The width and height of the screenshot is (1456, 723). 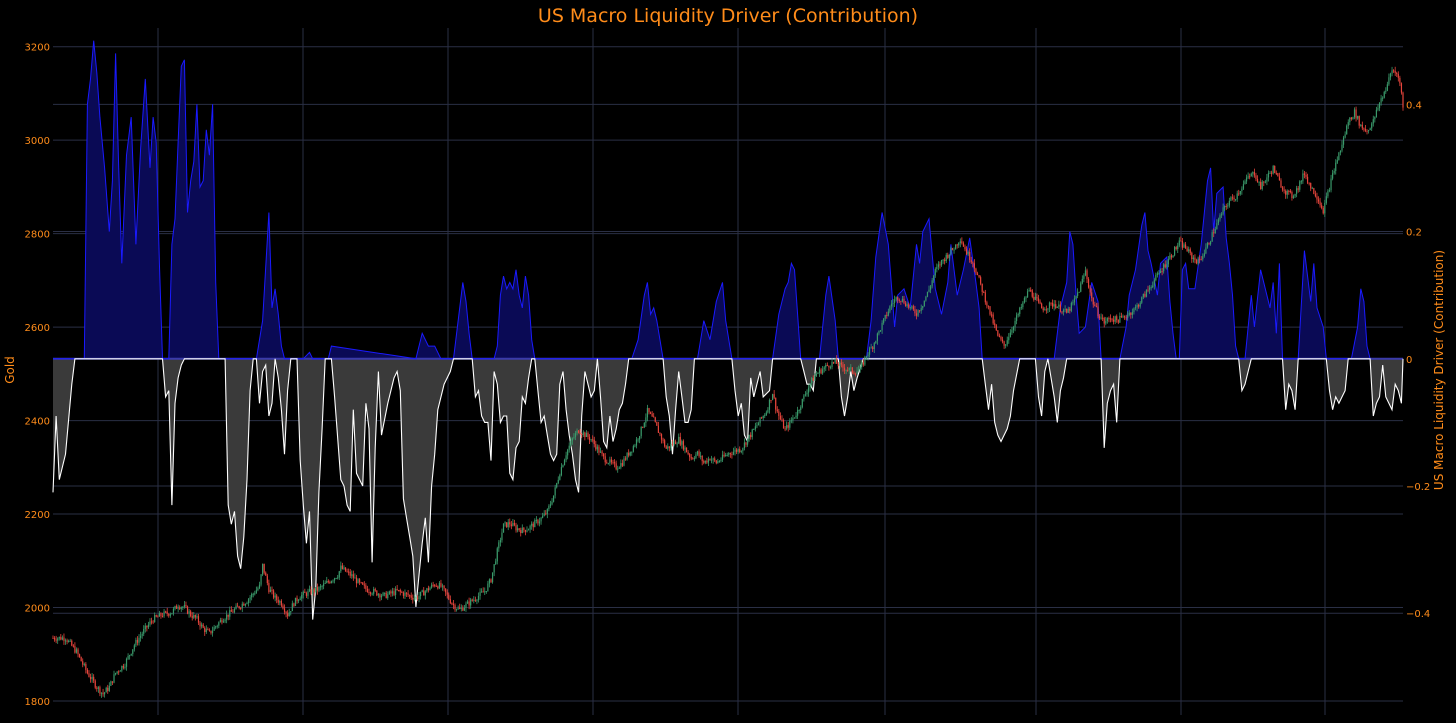 What do you see at coordinates (1418, 360) in the screenshot?
I see `y-right-axis: −0.4 −0.2 0 0.2 0.4` at bounding box center [1418, 360].